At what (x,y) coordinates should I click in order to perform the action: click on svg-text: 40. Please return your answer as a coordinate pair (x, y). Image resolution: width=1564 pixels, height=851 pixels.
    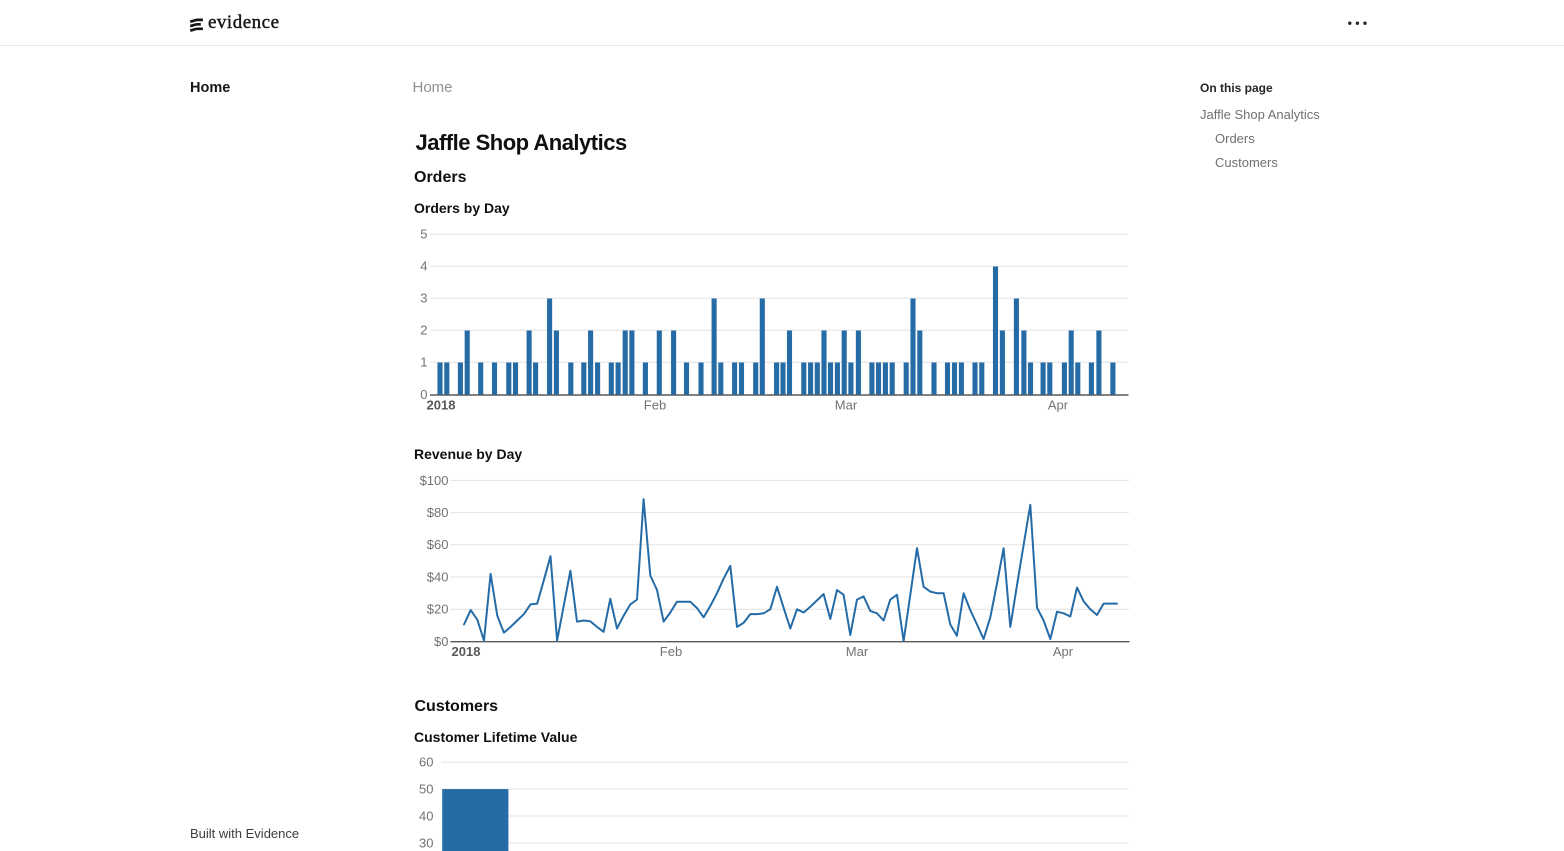
    Looking at the image, I should click on (426, 815).